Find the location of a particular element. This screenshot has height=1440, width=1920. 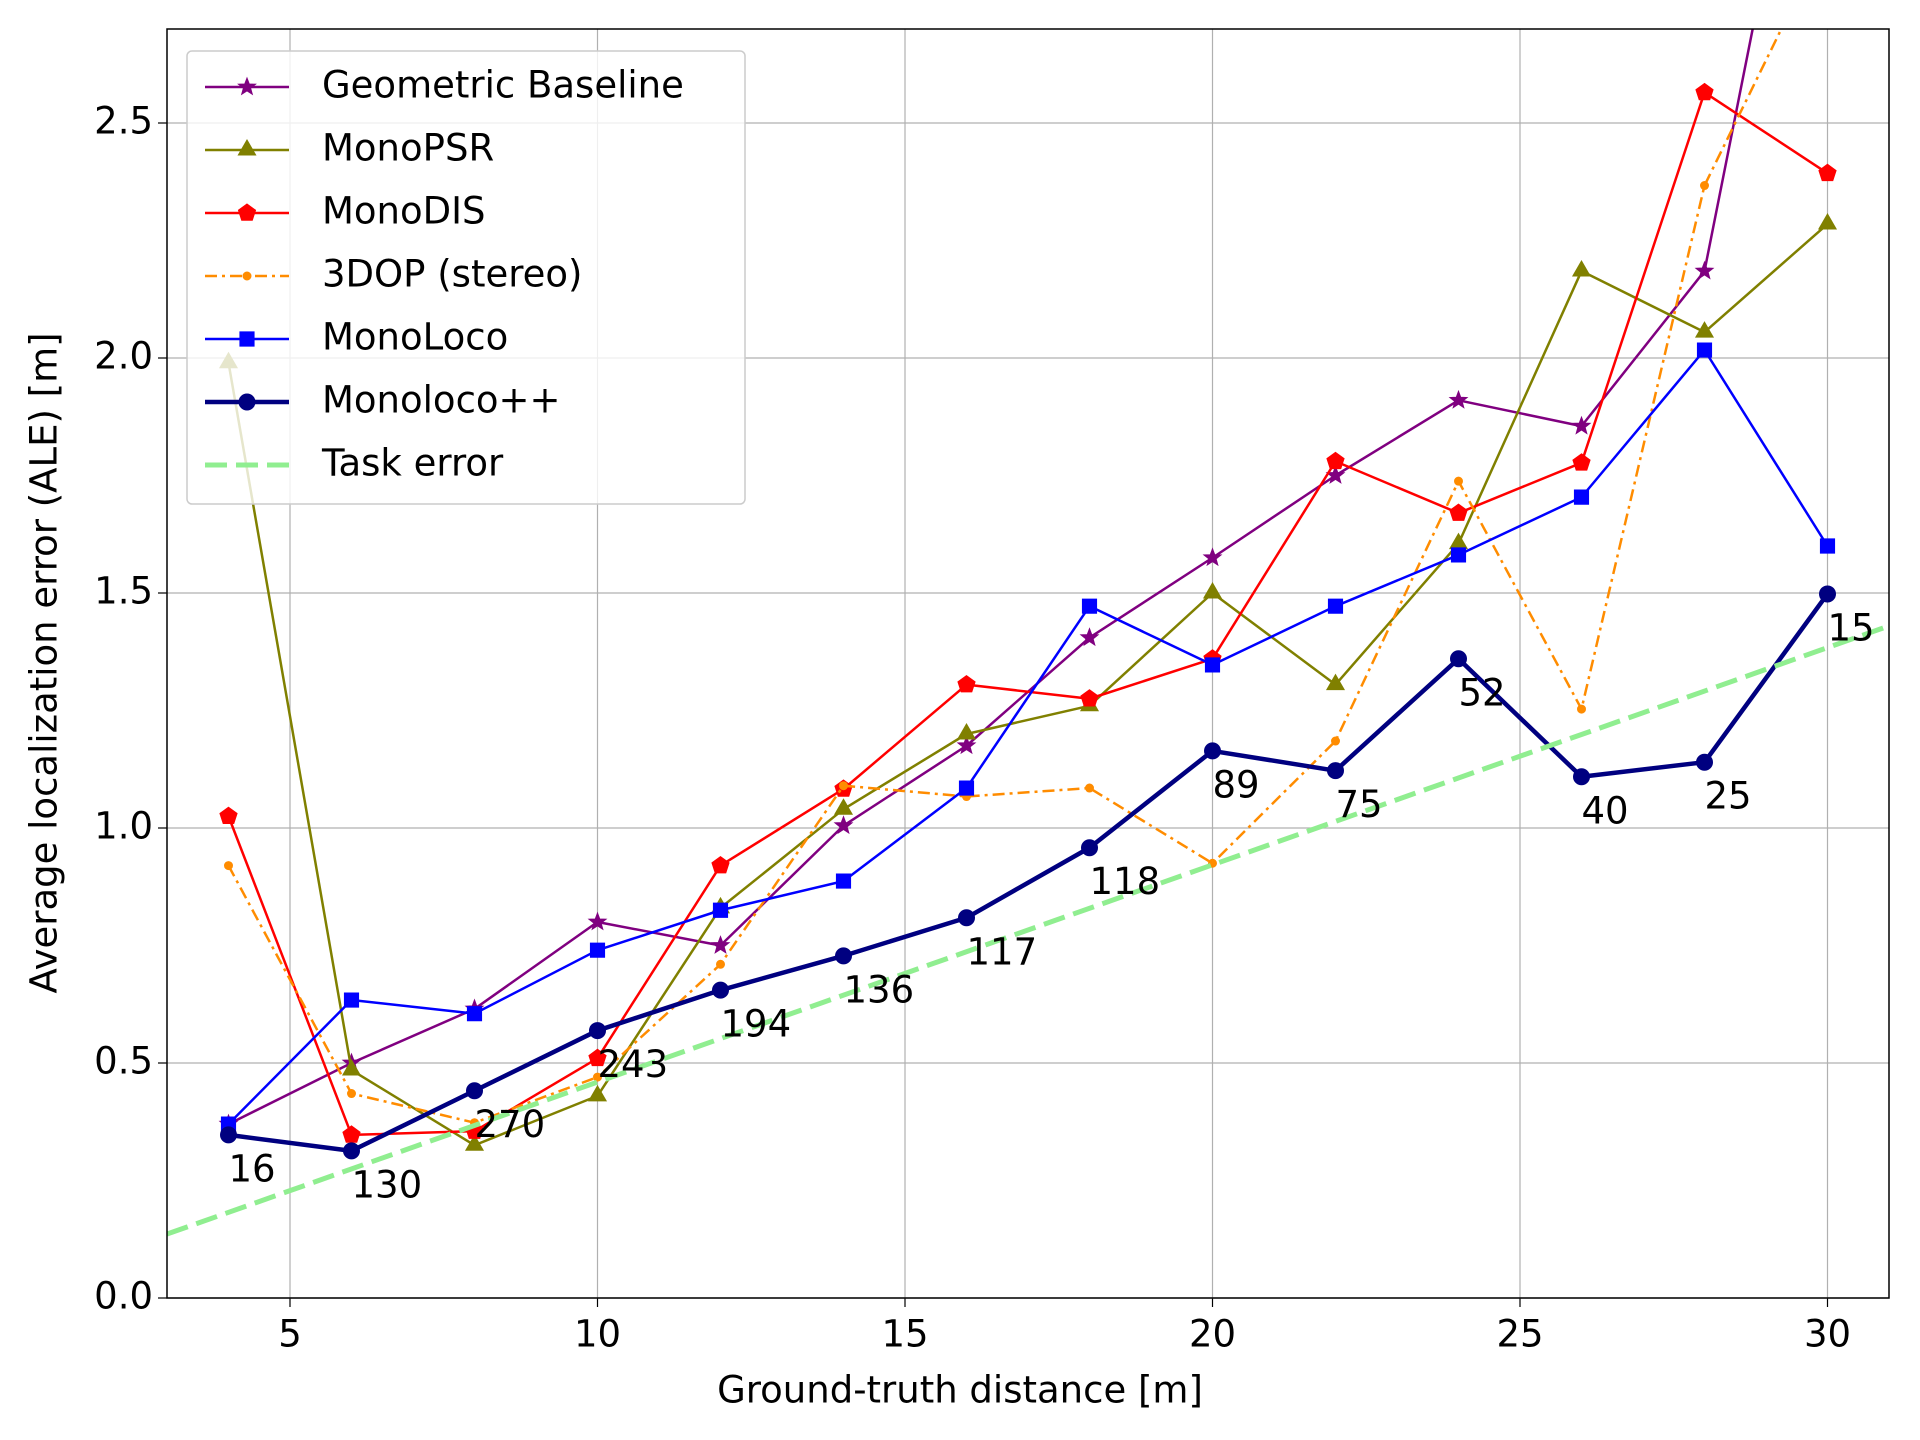

annotation: 136 is located at coordinates (879, 989).